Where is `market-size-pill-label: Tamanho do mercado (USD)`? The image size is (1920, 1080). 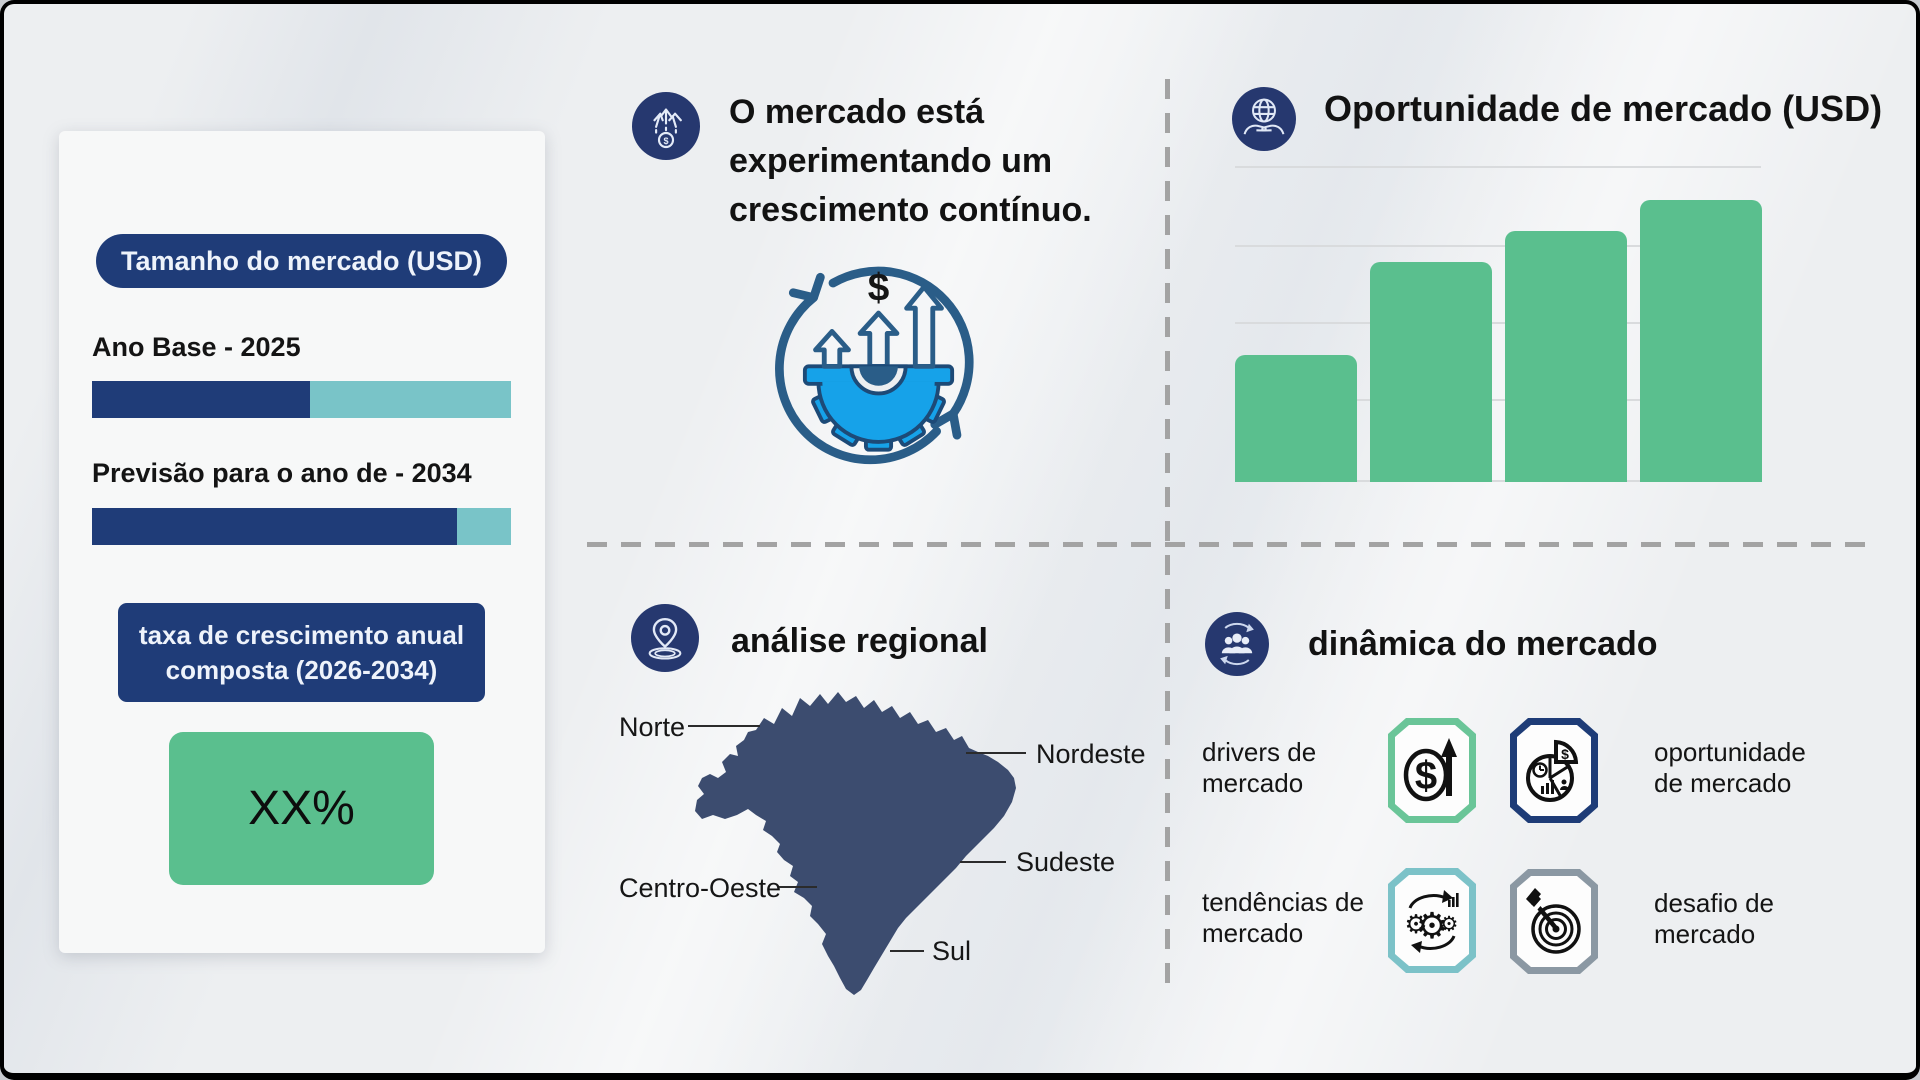
market-size-pill-label: Tamanho do mercado (USD) is located at coordinates (301, 260).